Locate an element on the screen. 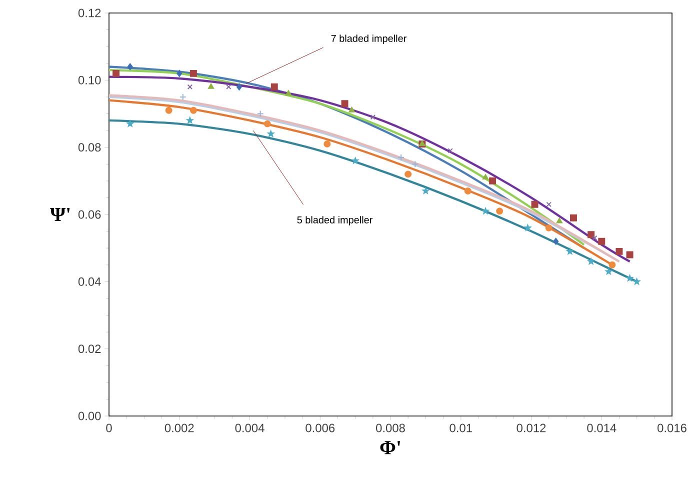 This screenshot has height=491, width=696. x-tick-label: 0.014 is located at coordinates (601, 428).